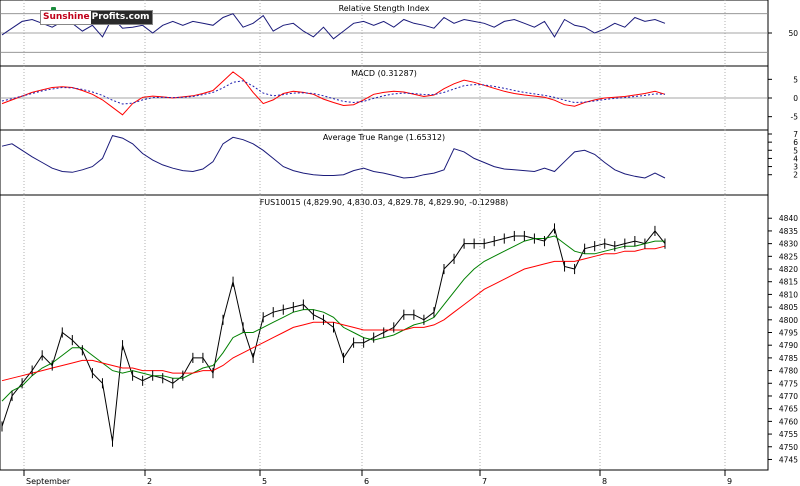 This screenshot has height=486, width=800. What do you see at coordinates (795, 142) in the screenshot?
I see `y-tick-label: 6` at bounding box center [795, 142].